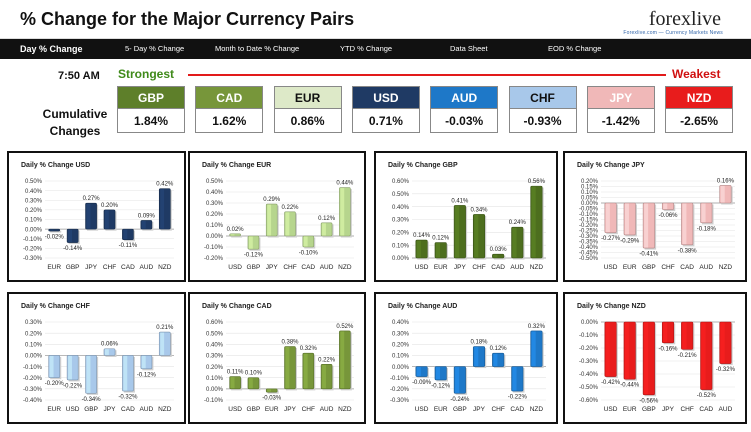 This screenshot has height=432, width=751. What do you see at coordinates (611, 306) in the screenshot?
I see `chart-title: Daily % Change NZD` at bounding box center [611, 306].